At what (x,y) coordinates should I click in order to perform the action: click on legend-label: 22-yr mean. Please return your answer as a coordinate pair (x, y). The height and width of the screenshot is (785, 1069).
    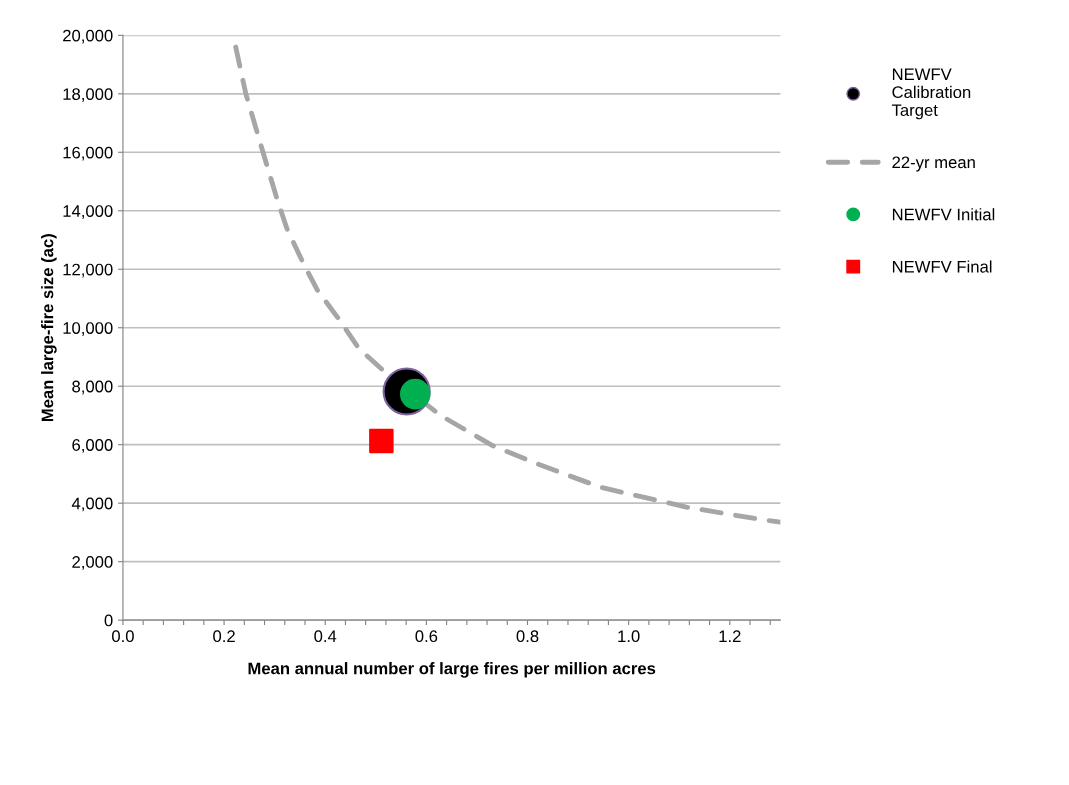
    Looking at the image, I should click on (933, 164).